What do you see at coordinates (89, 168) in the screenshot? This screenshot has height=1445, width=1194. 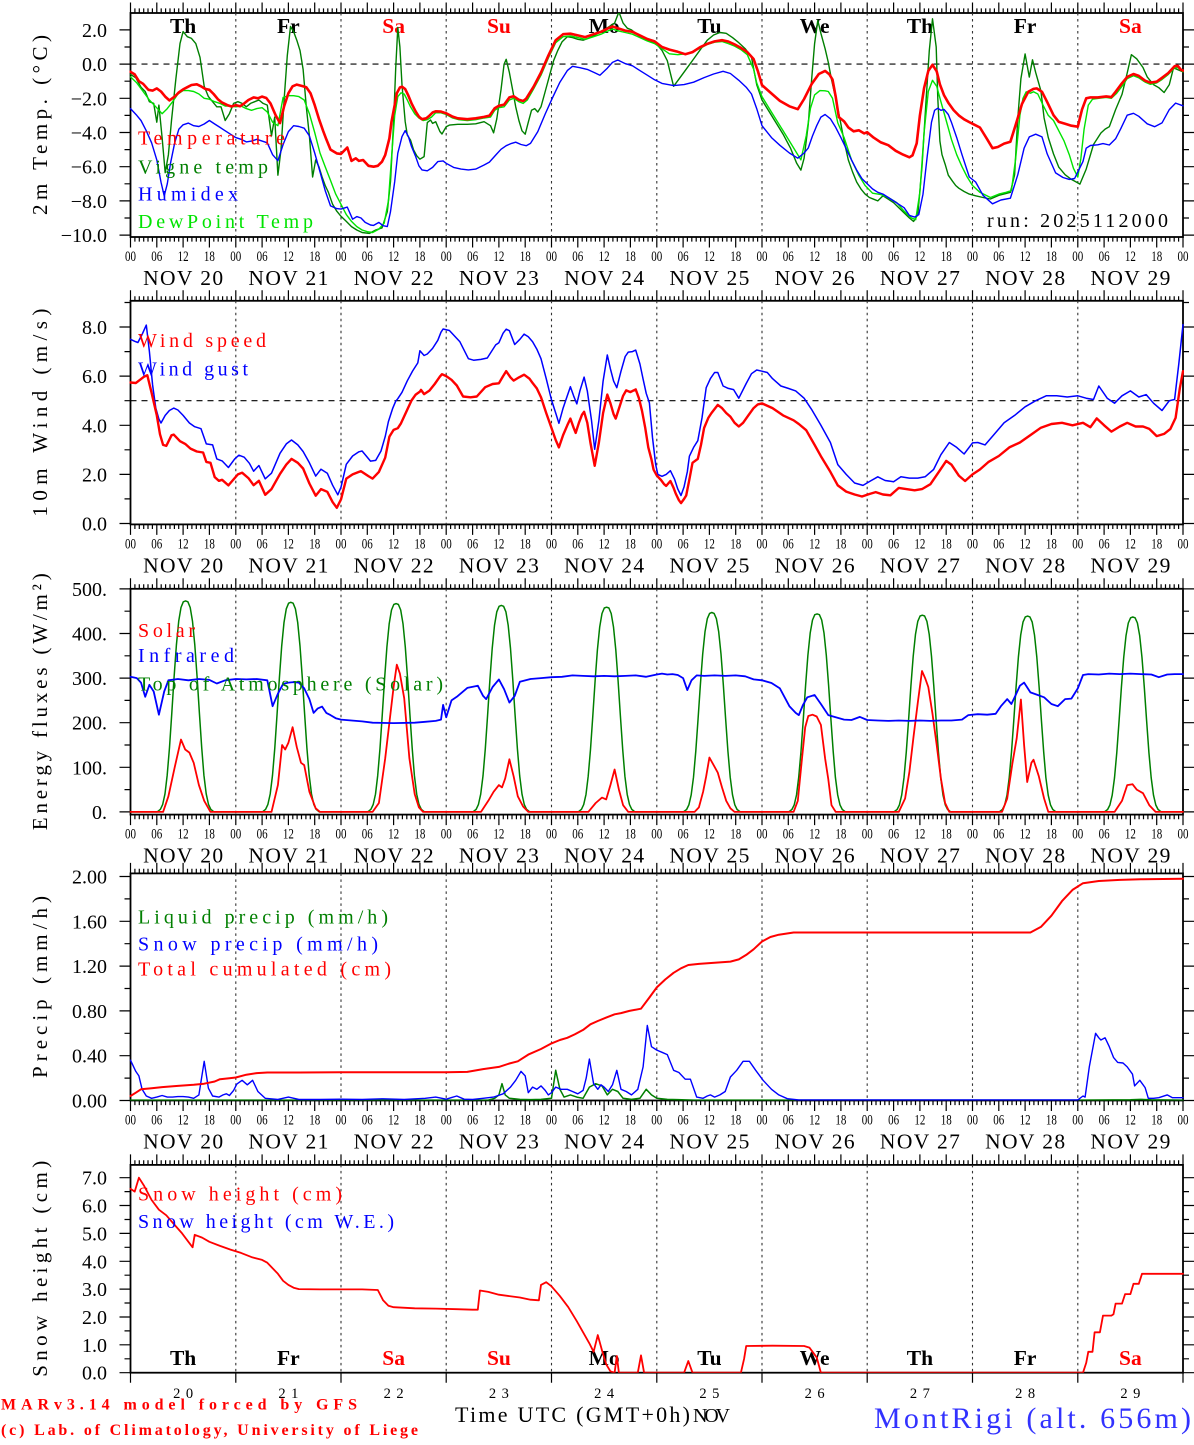 I see `svg-text: −6.0` at bounding box center [89, 168].